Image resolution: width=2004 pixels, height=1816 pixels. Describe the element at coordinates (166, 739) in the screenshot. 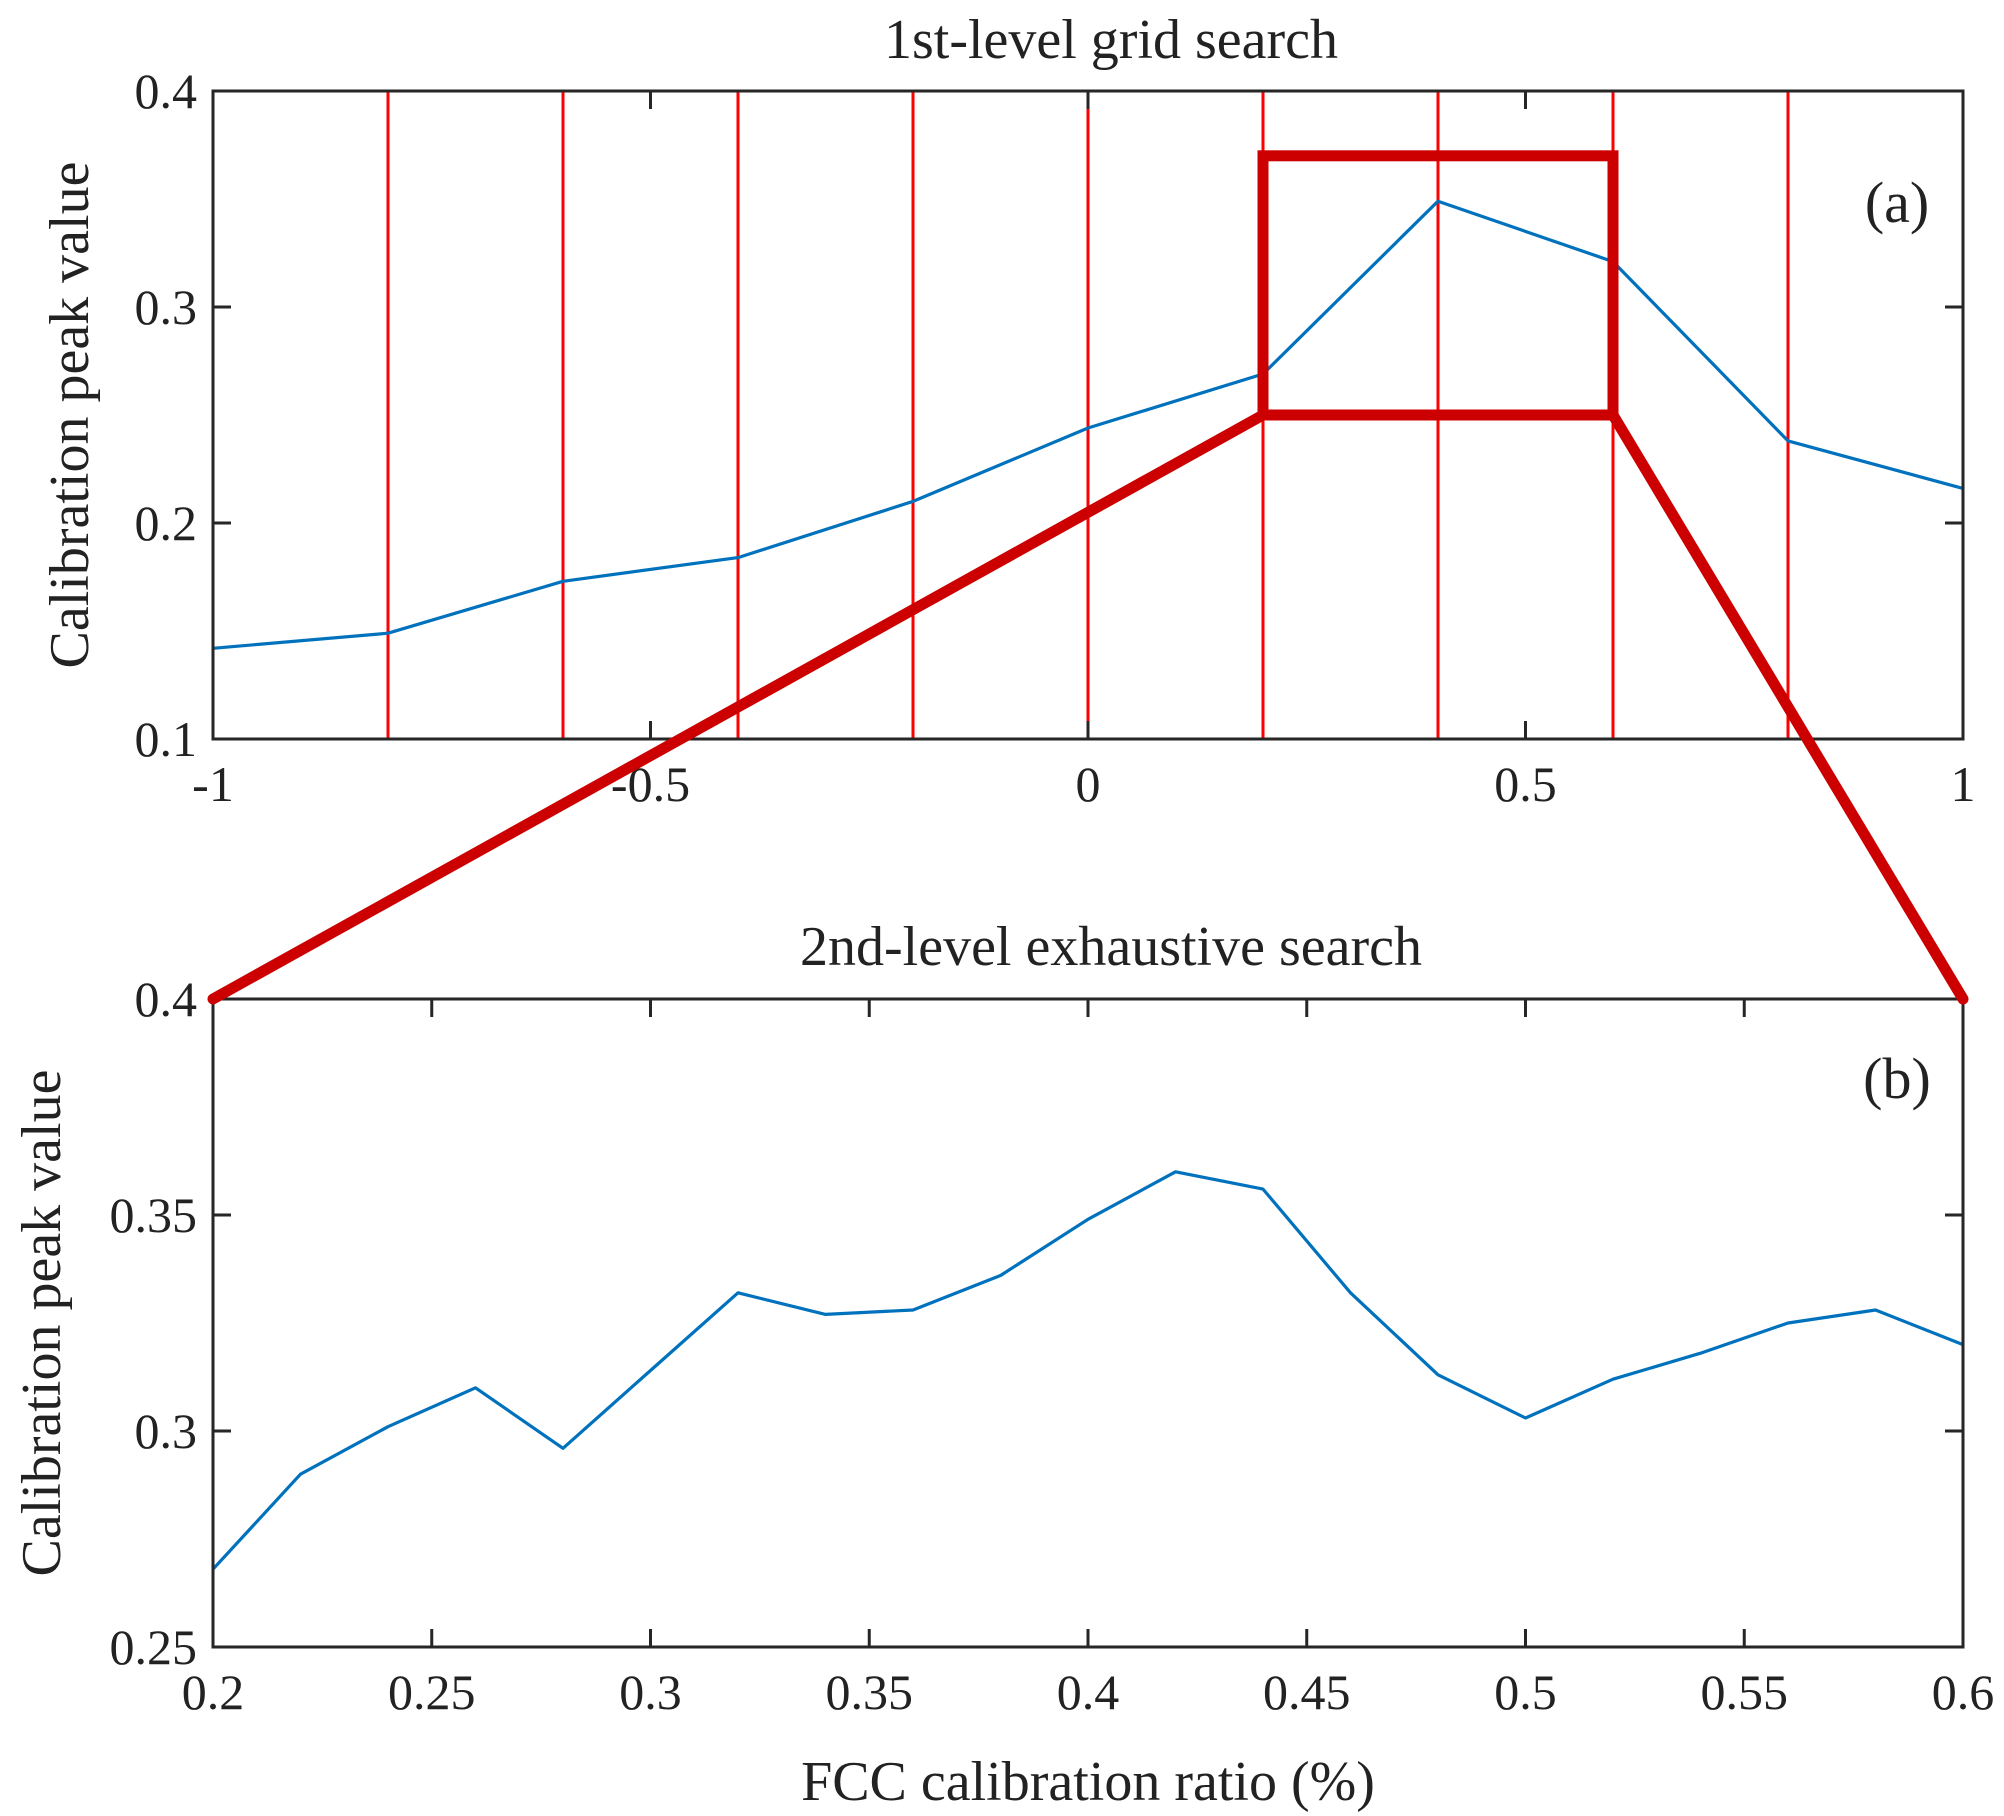

I see `a-y-tick-label: 0.1` at that location.